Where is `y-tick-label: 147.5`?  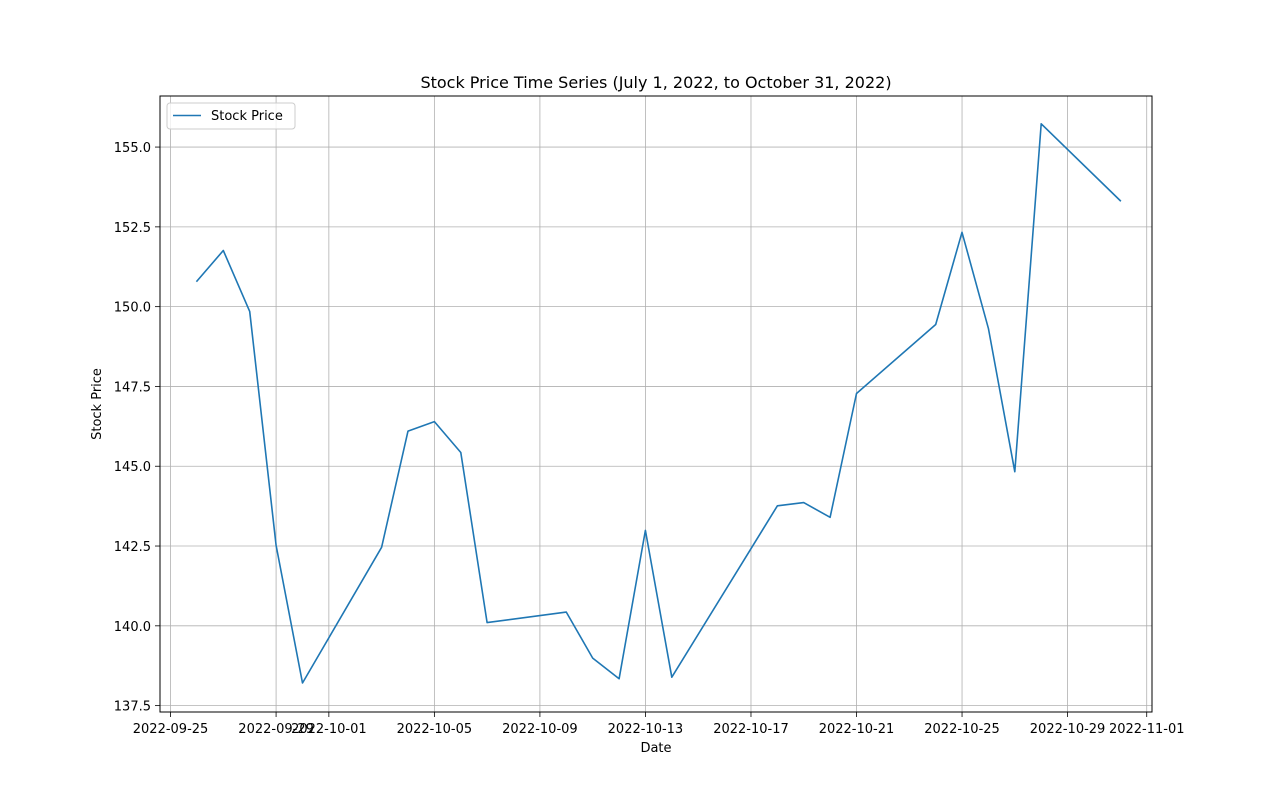 y-tick-label: 147.5 is located at coordinates (132, 387).